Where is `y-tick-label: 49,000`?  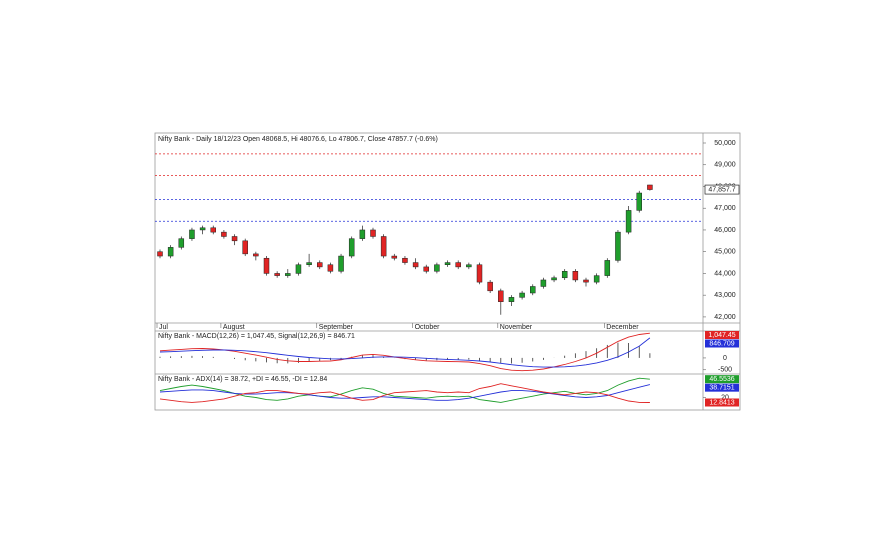 y-tick-label: 49,000 is located at coordinates (725, 165).